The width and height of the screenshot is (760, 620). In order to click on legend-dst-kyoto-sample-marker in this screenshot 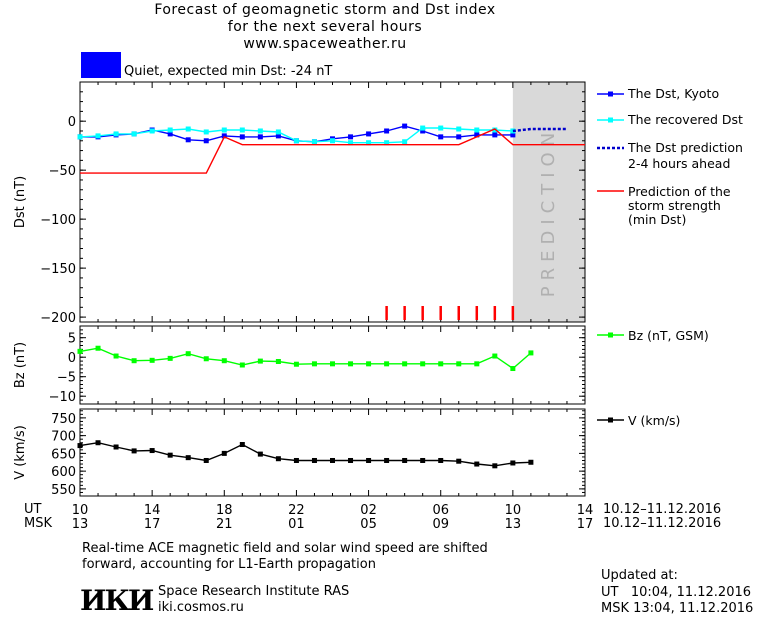, I will do `click(610, 94)`.